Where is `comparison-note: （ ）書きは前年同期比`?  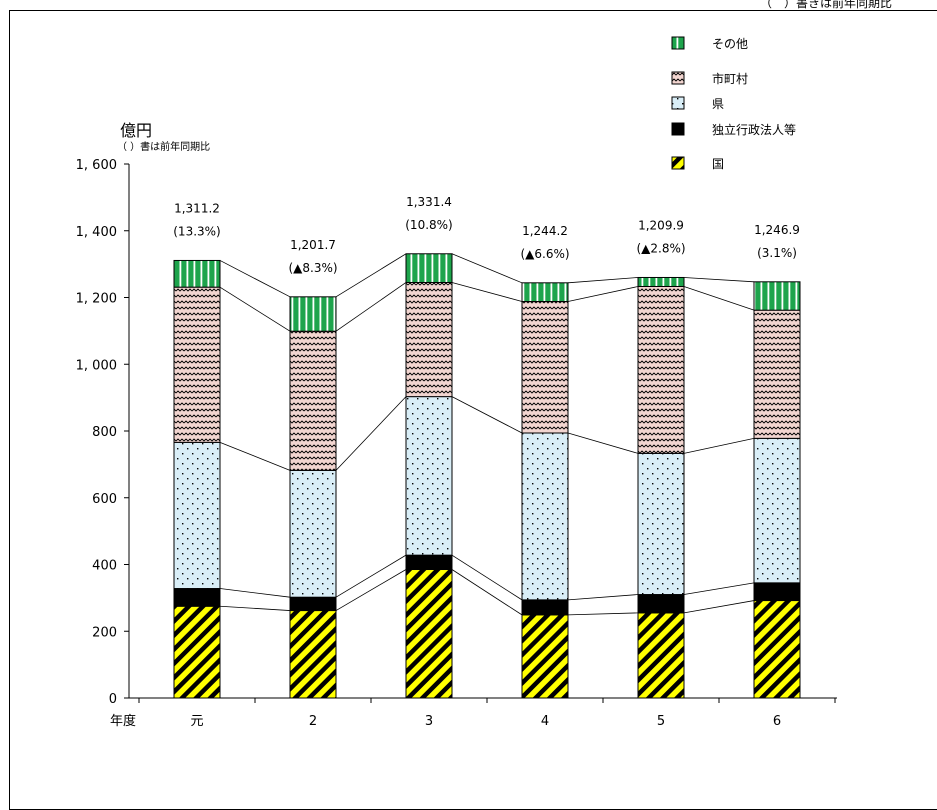
comparison-note: （ ）書きは前年同期比 is located at coordinates (826, 5).